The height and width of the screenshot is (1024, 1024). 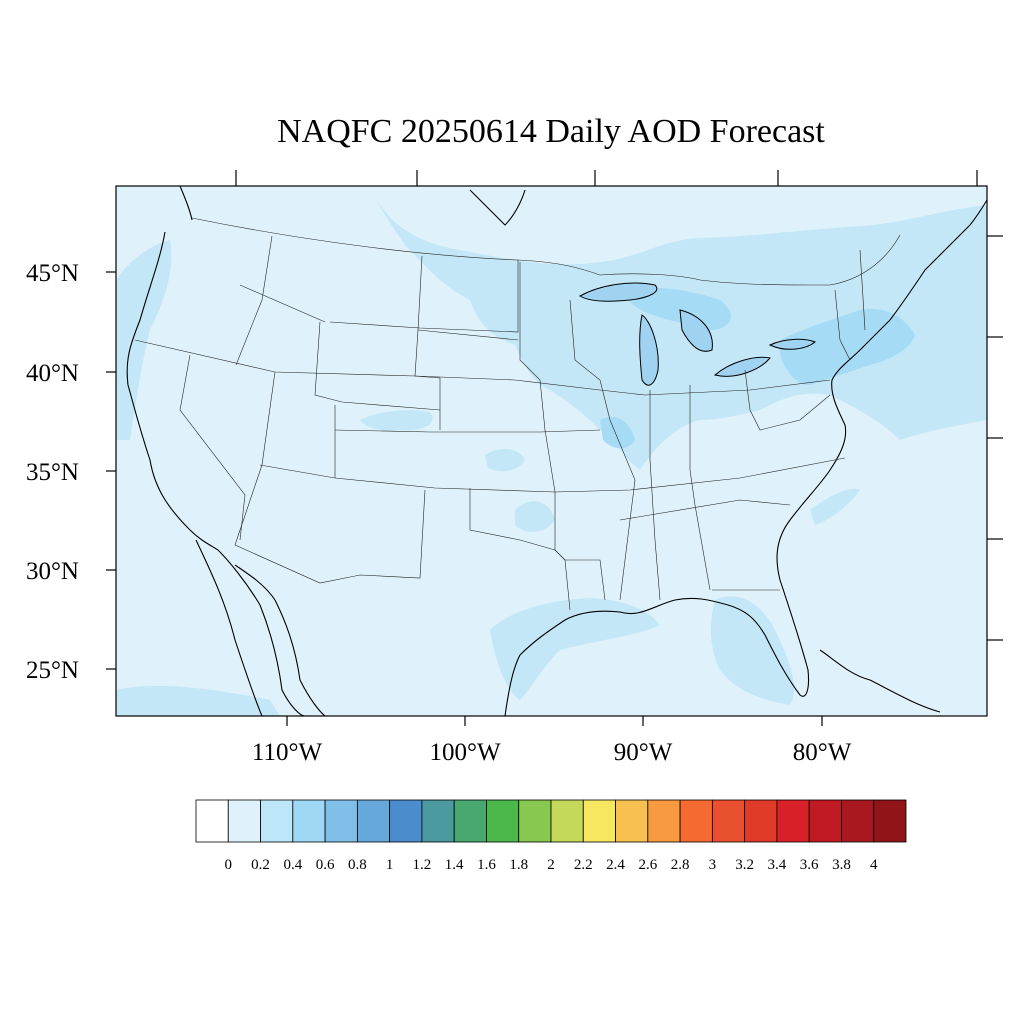 What do you see at coordinates (744, 865) in the screenshot?
I see `colorbar-label: 3.2` at bounding box center [744, 865].